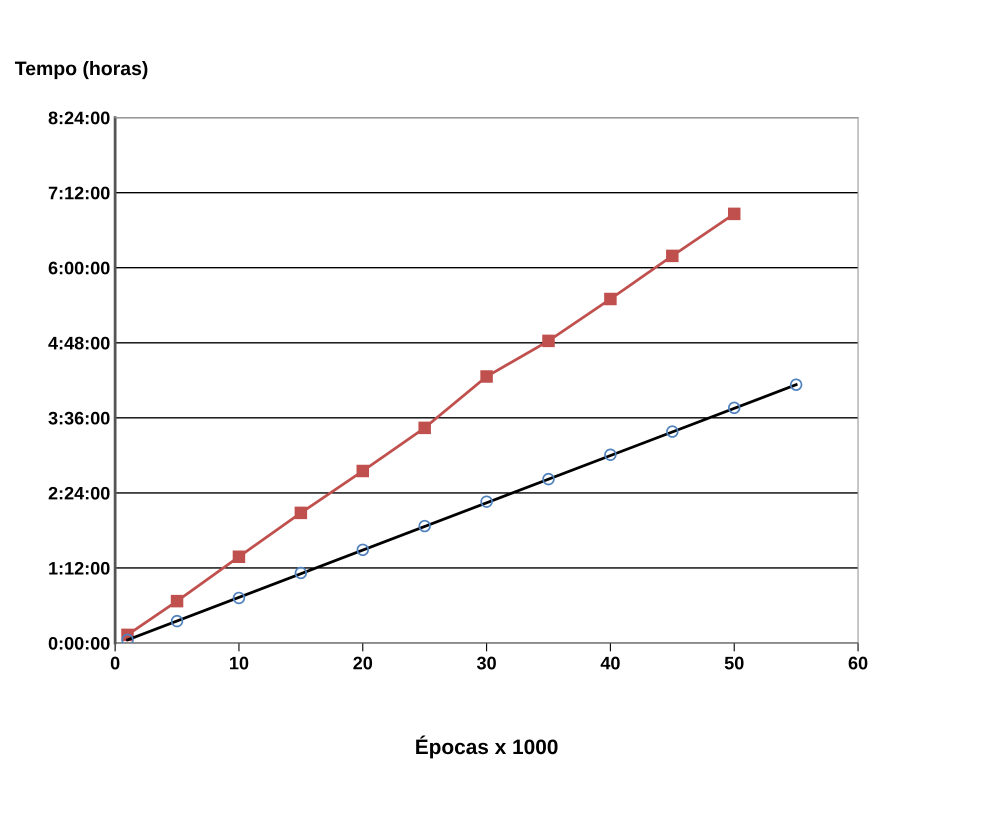  I want to click on x-tick-label: 50, so click(734, 663).